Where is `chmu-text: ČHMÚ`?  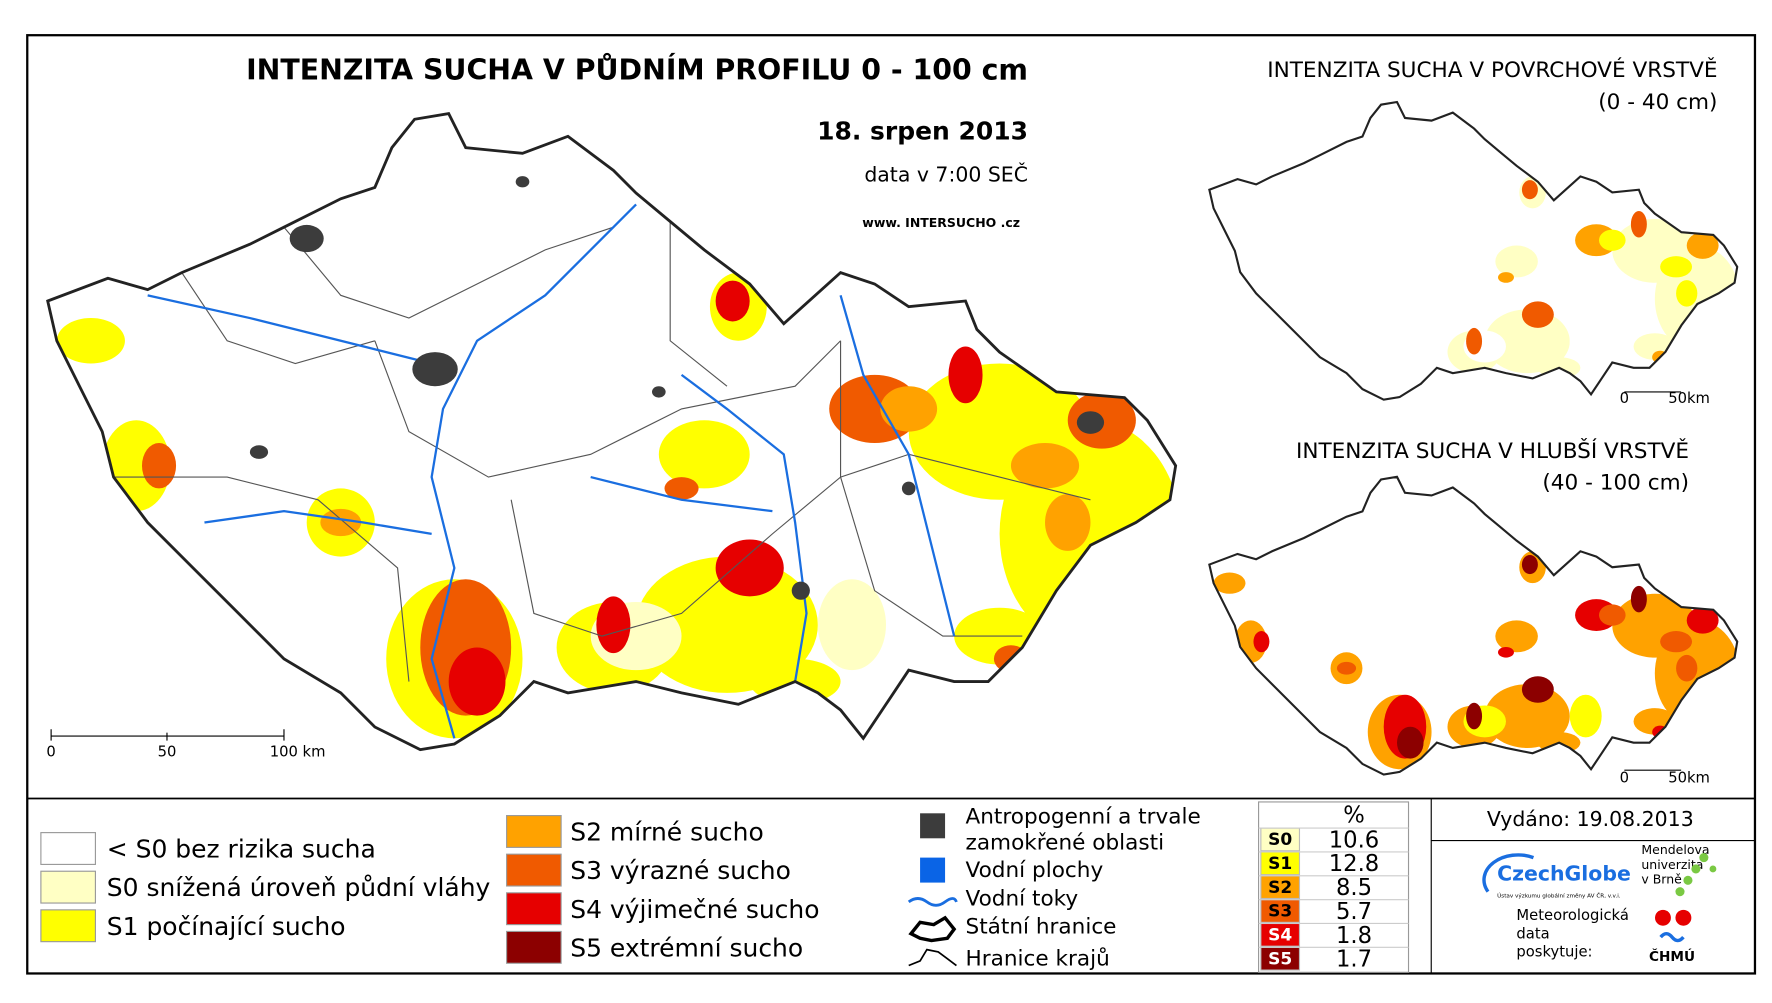
chmu-text: ČHMÚ is located at coordinates (1672, 956).